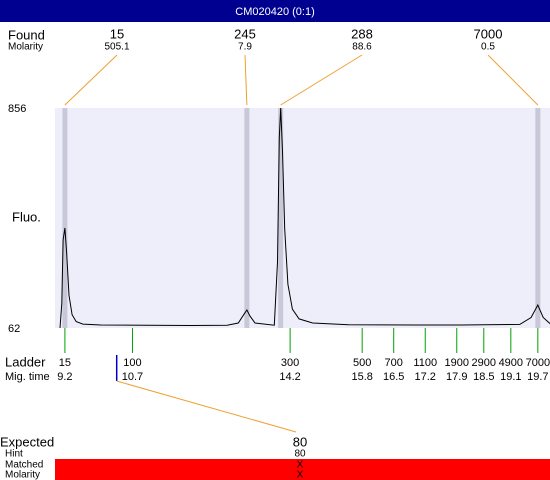 The image size is (550, 480). What do you see at coordinates (511, 363) in the screenshot?
I see `ladder-size: 4900` at bounding box center [511, 363].